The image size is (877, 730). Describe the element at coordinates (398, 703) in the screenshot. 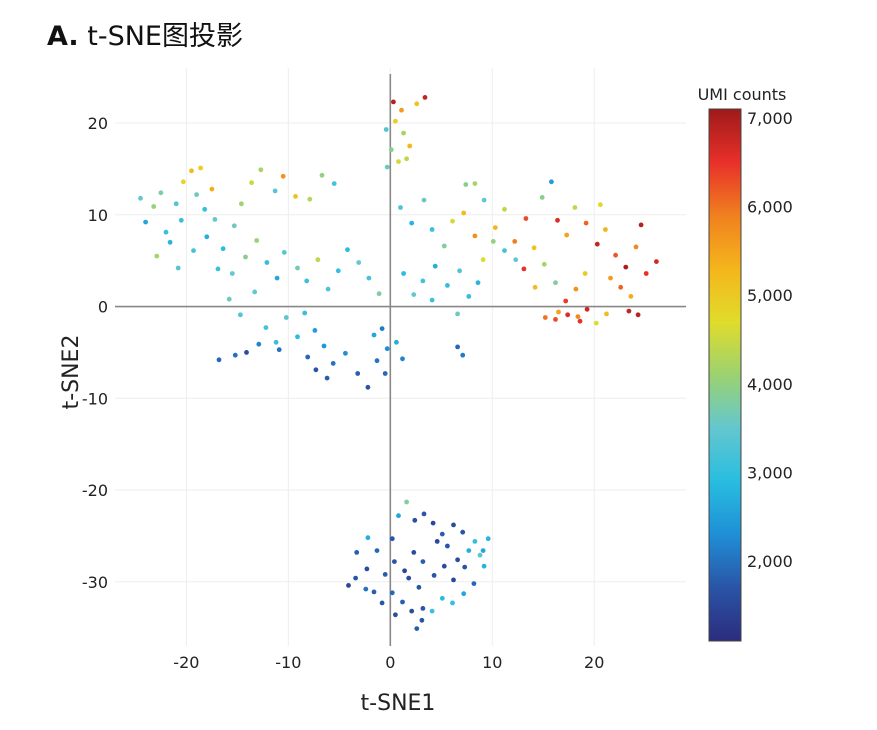

I see `x-axis-title: t-SNE1` at that location.